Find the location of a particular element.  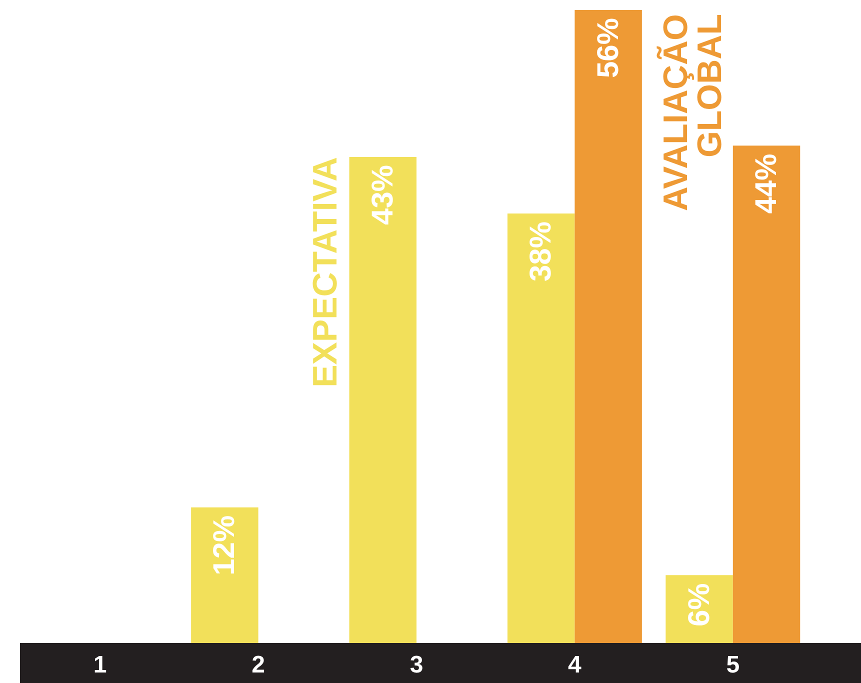

x-tick-label: 1 is located at coordinates (100, 665).